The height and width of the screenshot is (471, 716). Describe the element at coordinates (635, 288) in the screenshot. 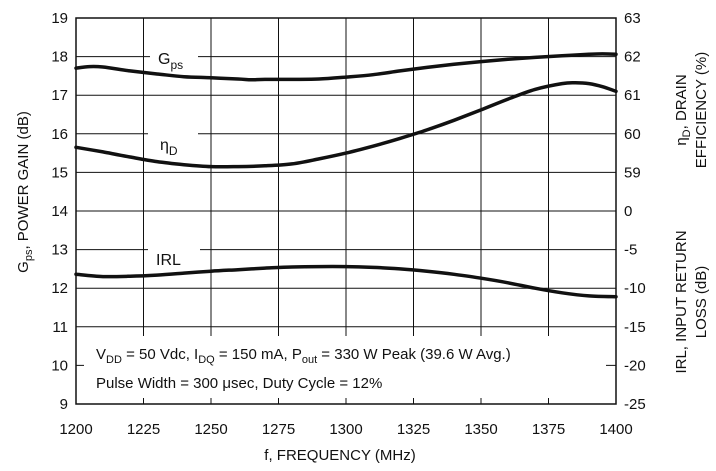

I see `y-right-tick-label: -10` at that location.